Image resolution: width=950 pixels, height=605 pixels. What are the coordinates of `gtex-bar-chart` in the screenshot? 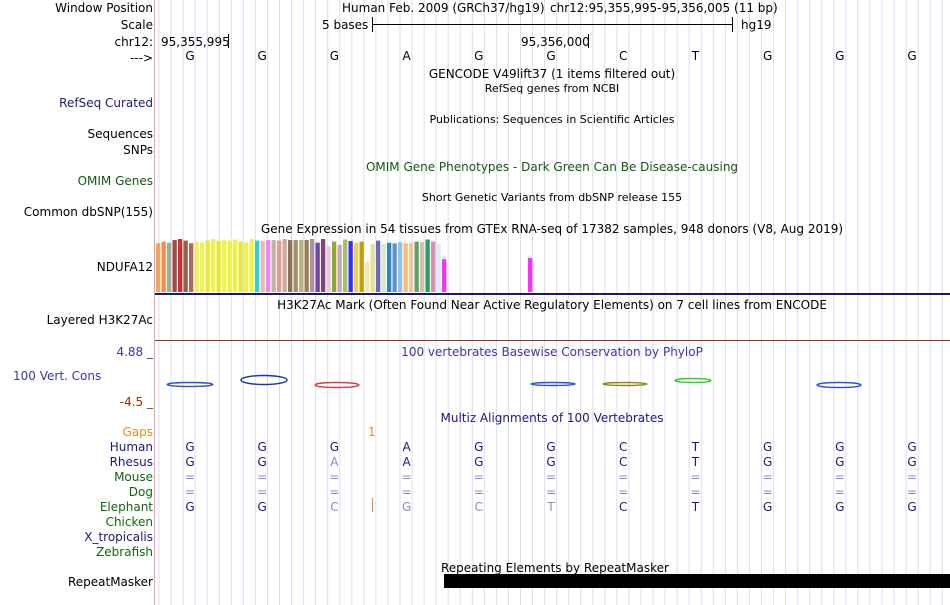 It's located at (355, 264).